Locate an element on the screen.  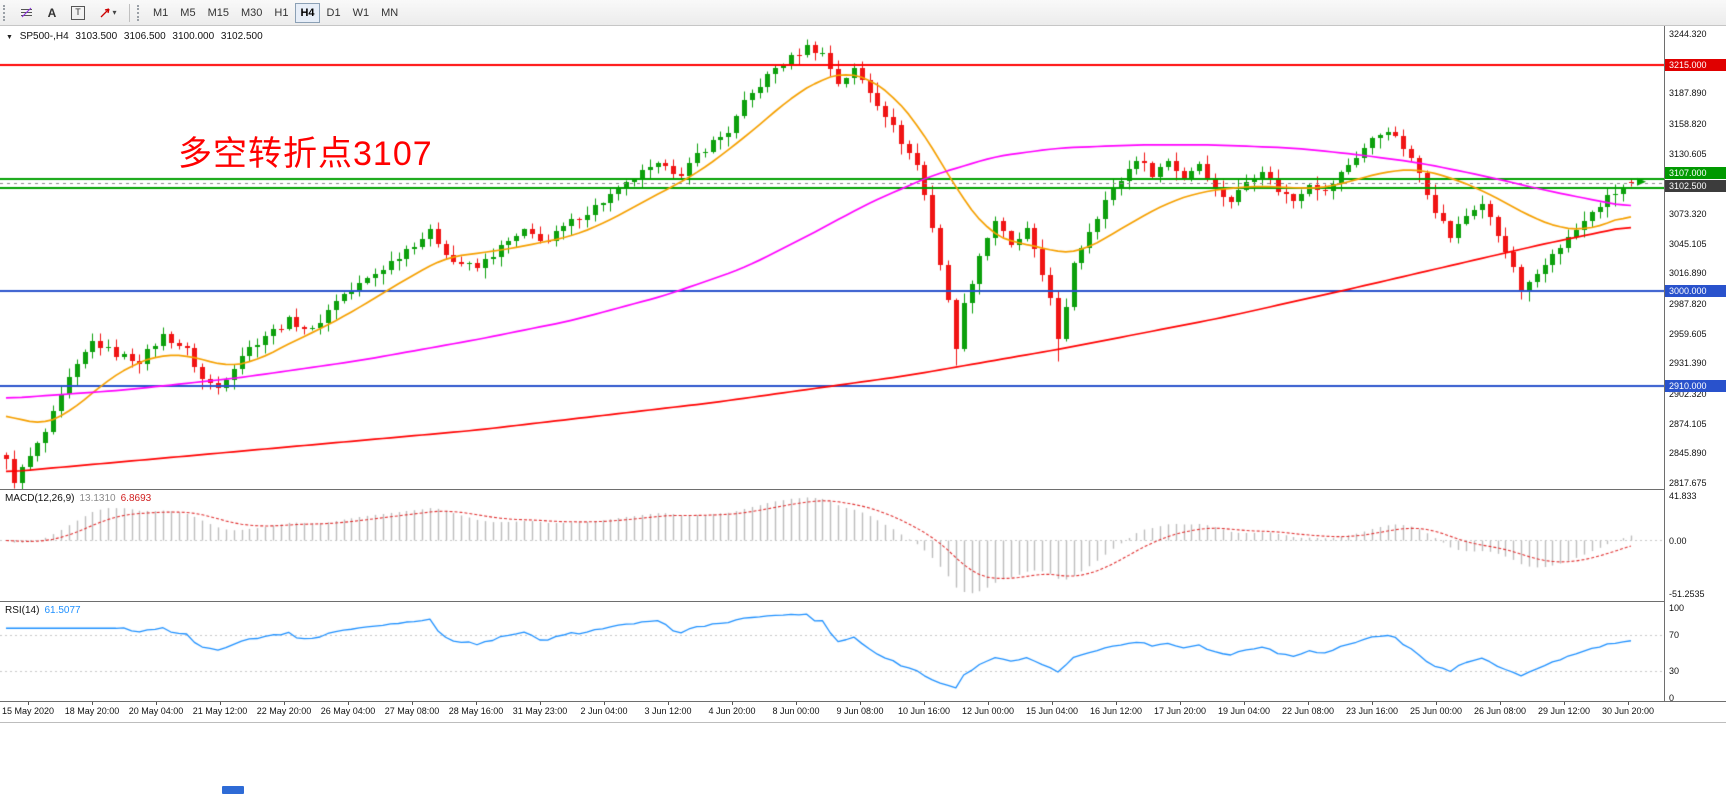
time-label: 15 Jun 04:00 is located at coordinates (1052, 711).